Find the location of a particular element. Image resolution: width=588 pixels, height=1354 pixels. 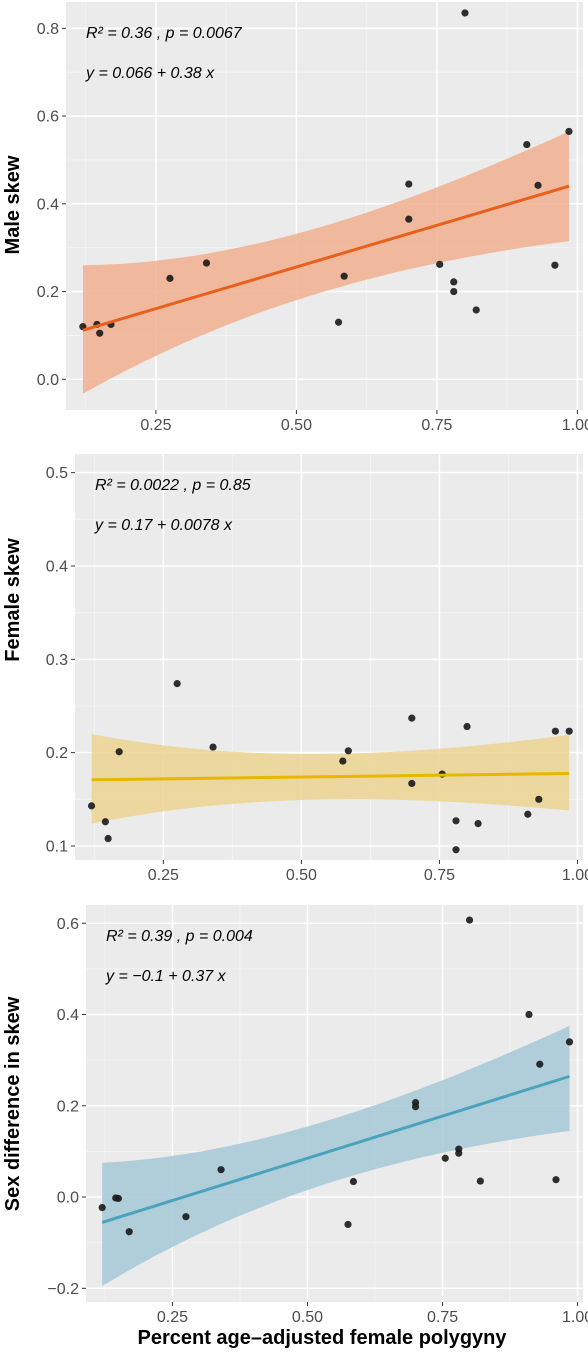

r-squared-annotation: R² = 0.39 , p = 0.004 is located at coordinates (179, 936).